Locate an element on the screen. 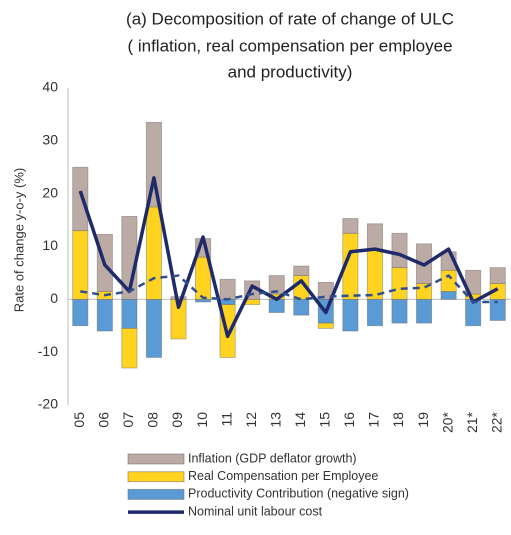 Image resolution: width=511 pixels, height=535 pixels. chart-title: and productivity) is located at coordinates (290, 71).